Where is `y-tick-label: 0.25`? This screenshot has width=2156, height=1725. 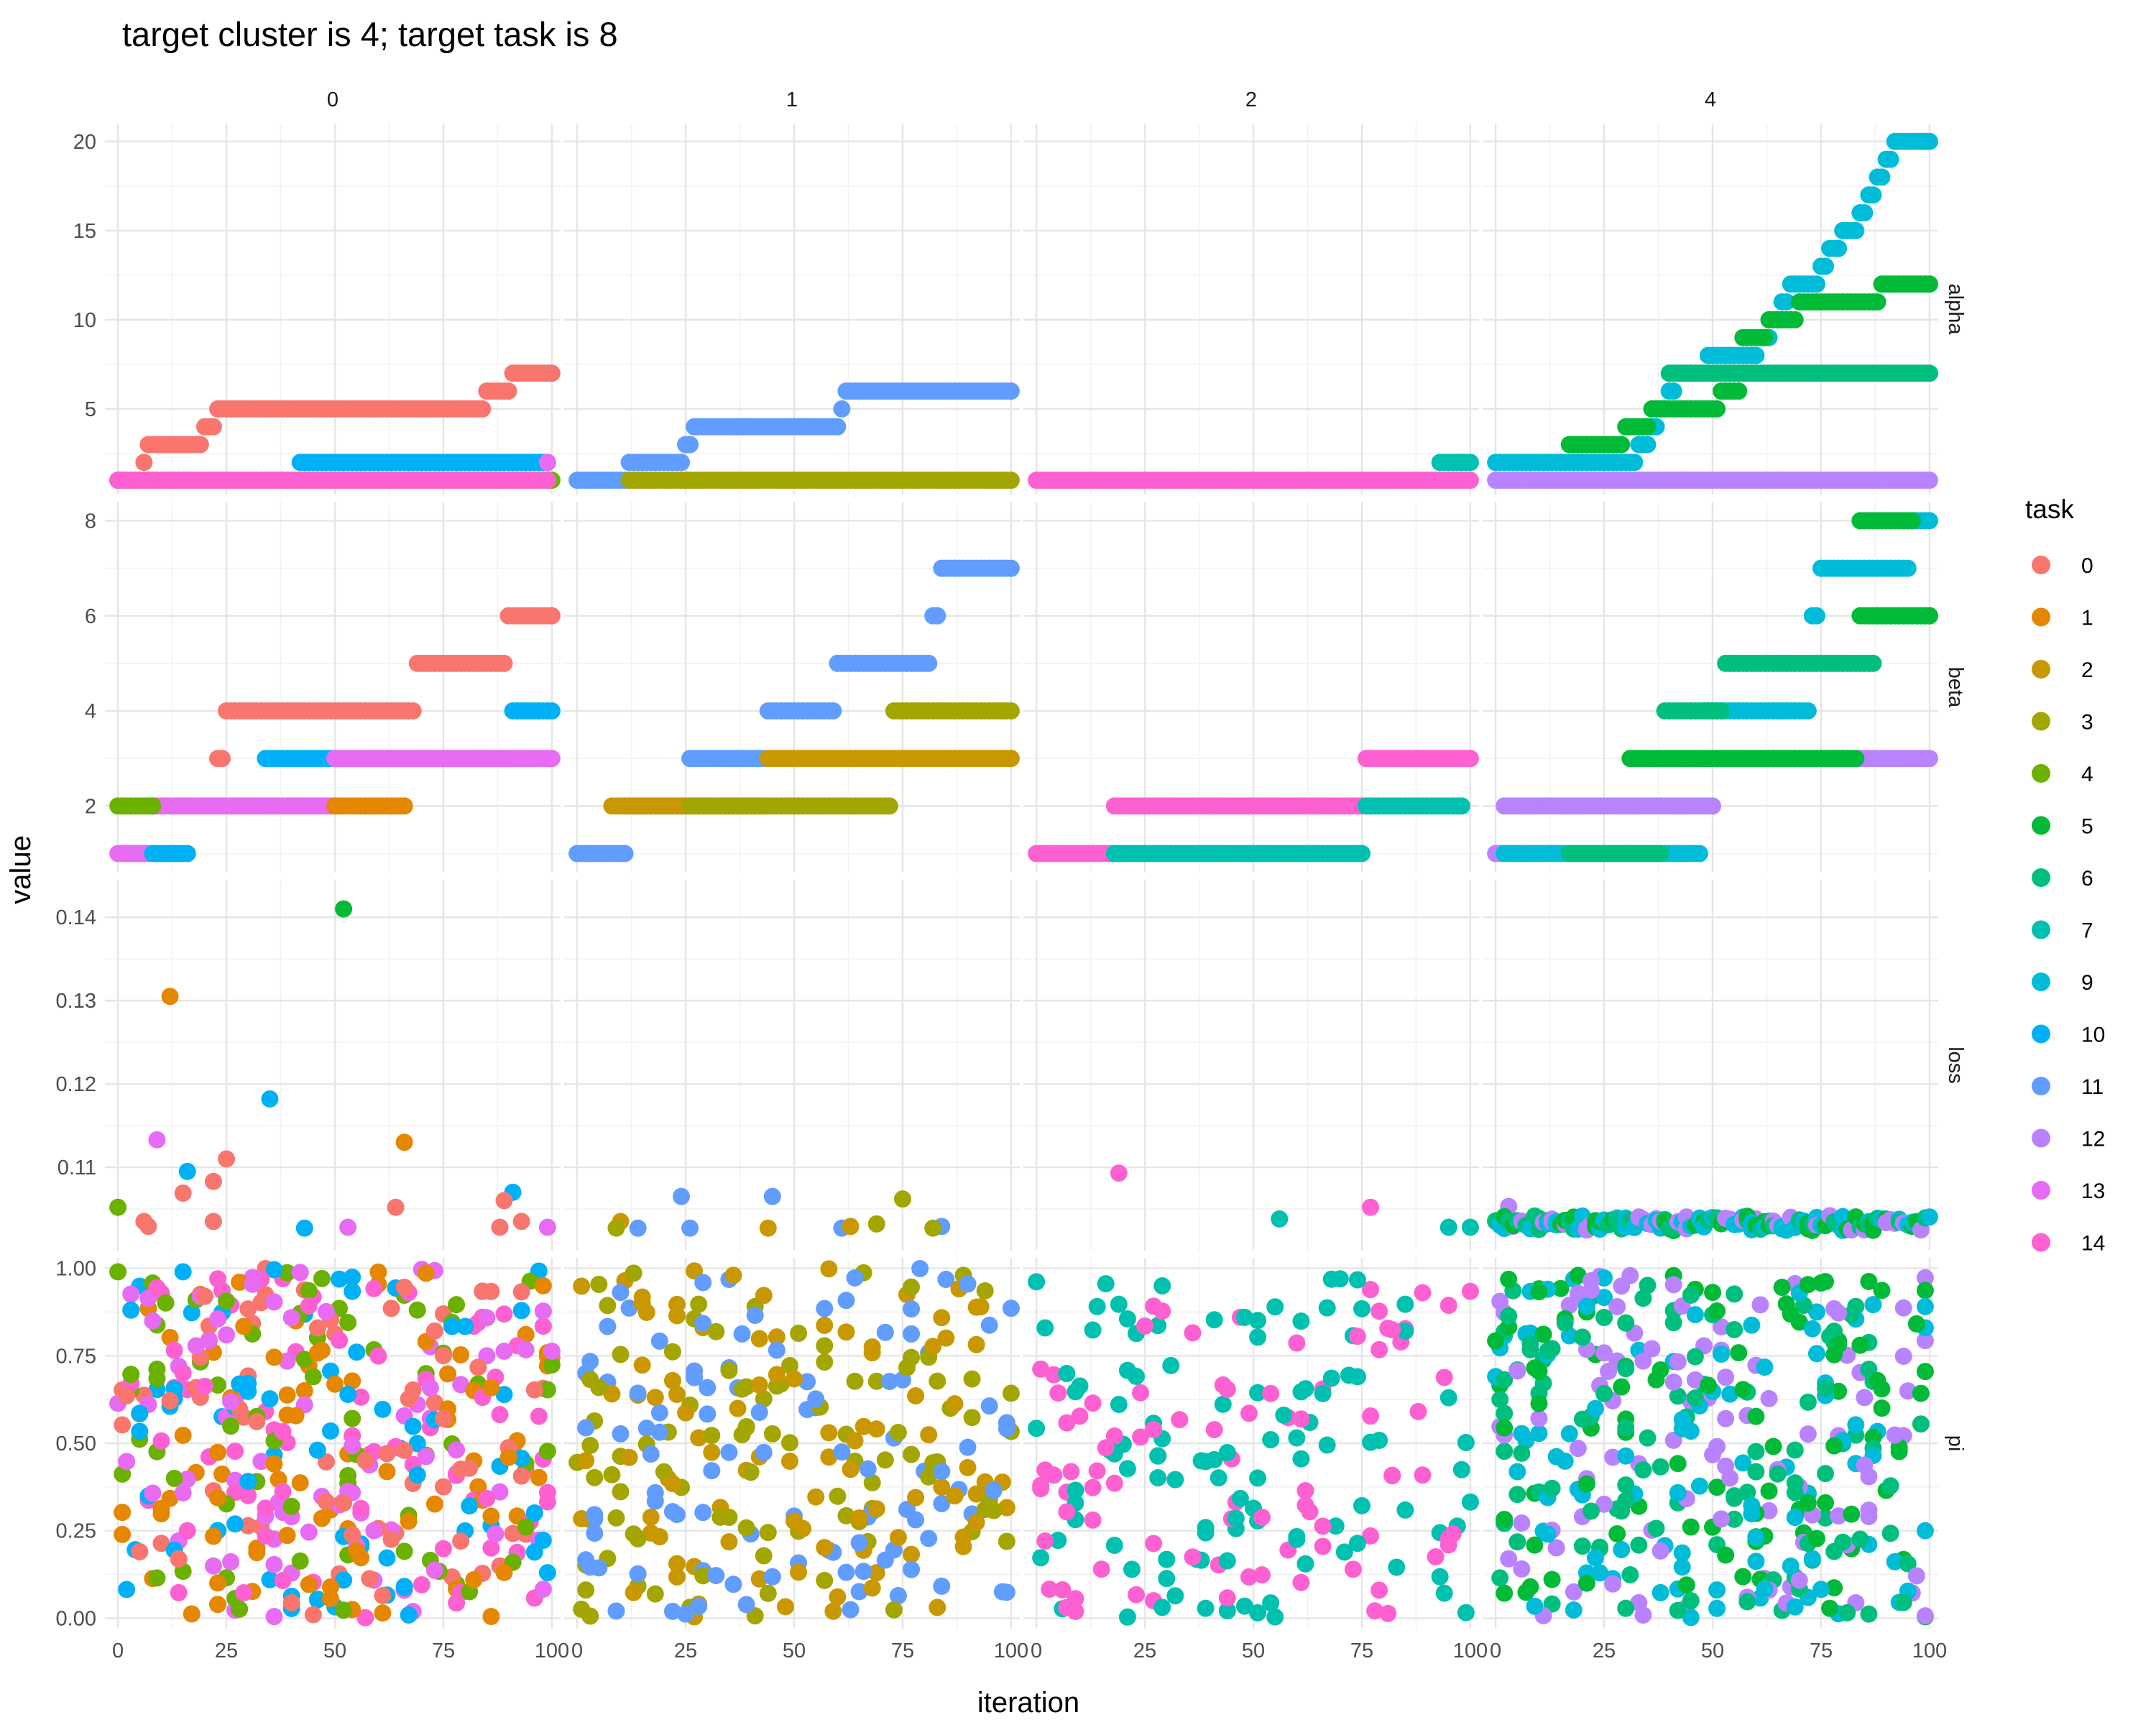
y-tick-label: 0.25 is located at coordinates (76, 1531).